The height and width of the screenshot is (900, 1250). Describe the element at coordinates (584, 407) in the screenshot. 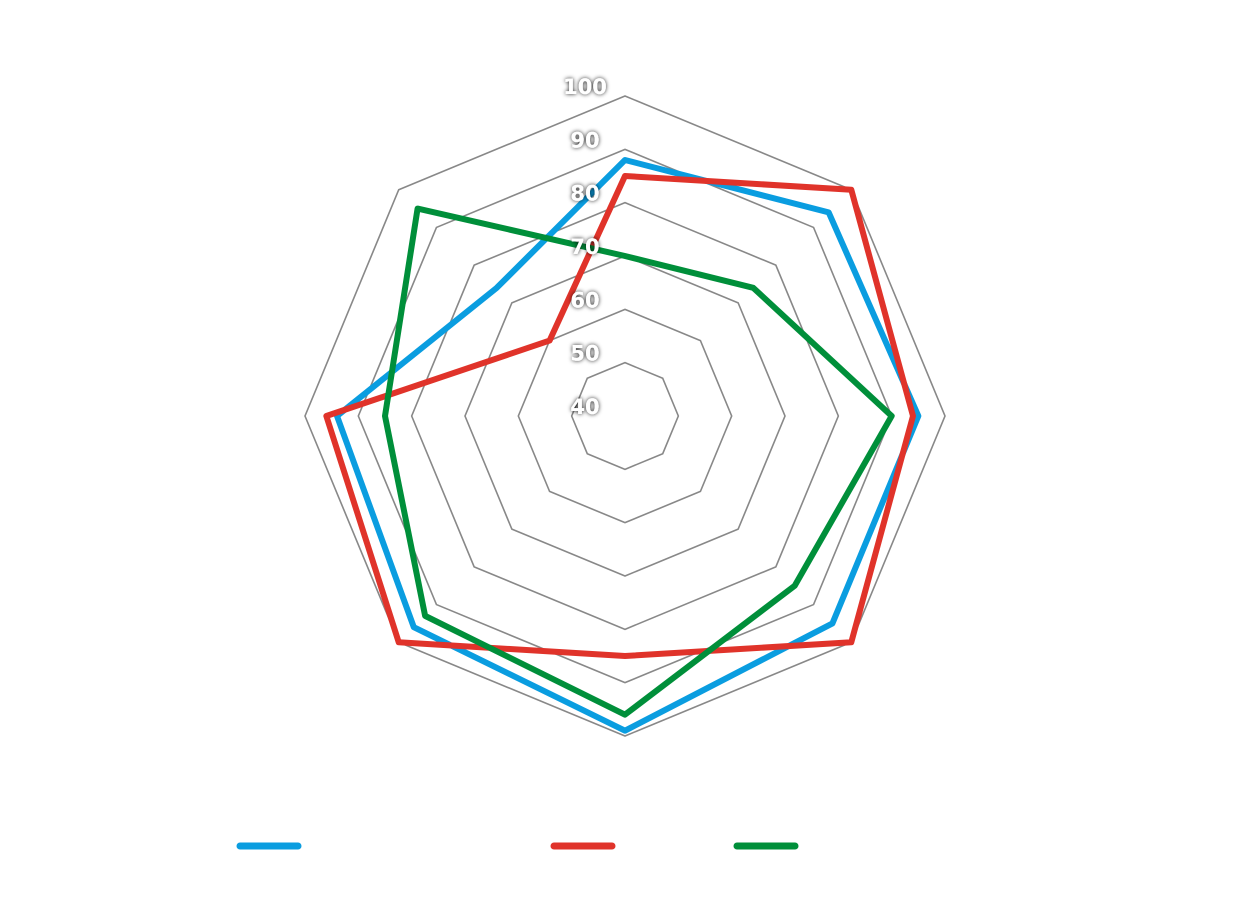

I see `y-tick-label: 40` at that location.